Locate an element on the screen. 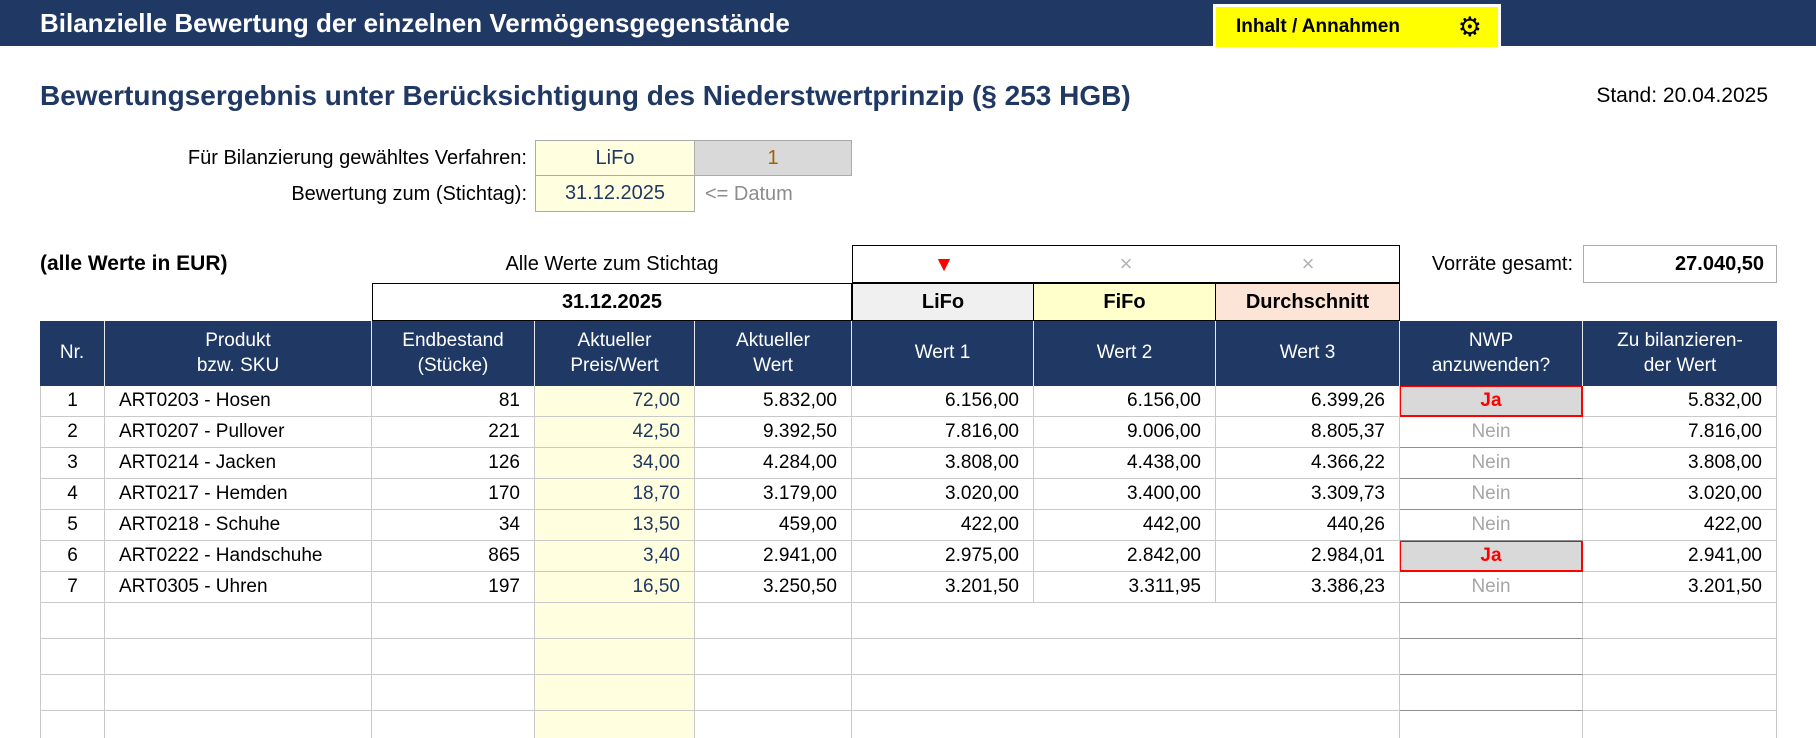  produkt-cell: ART0305 - Uhren is located at coordinates (238, 587).